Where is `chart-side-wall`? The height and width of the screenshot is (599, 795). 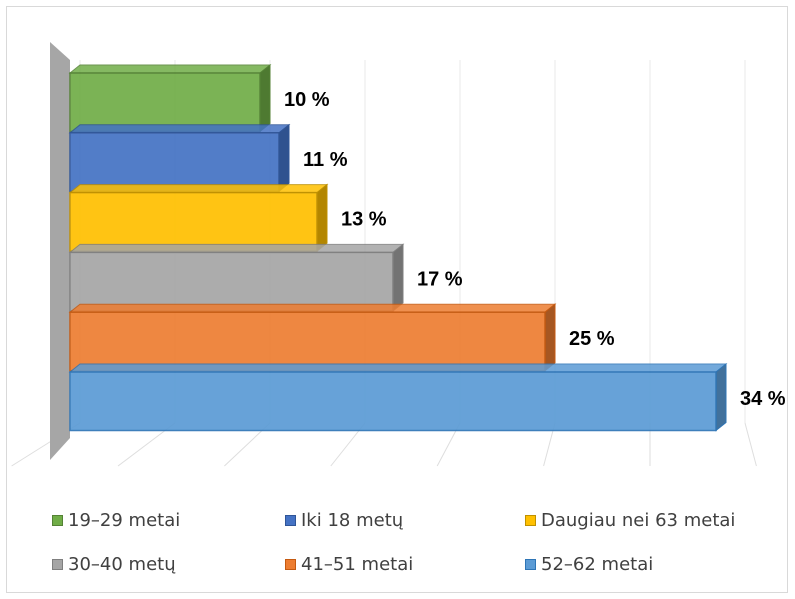 chart-side-wall is located at coordinates (60, 251).